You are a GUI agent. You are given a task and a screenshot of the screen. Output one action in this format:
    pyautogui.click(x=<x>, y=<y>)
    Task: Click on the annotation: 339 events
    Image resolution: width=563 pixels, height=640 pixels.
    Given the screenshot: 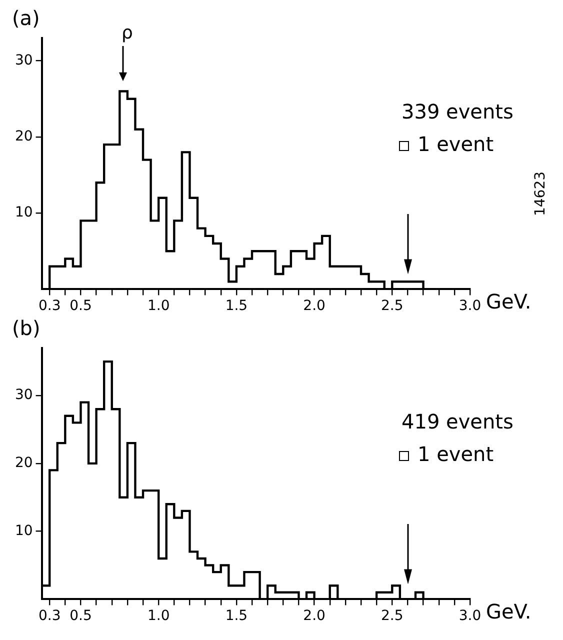 What is the action you would take?
    pyautogui.click(x=457, y=112)
    